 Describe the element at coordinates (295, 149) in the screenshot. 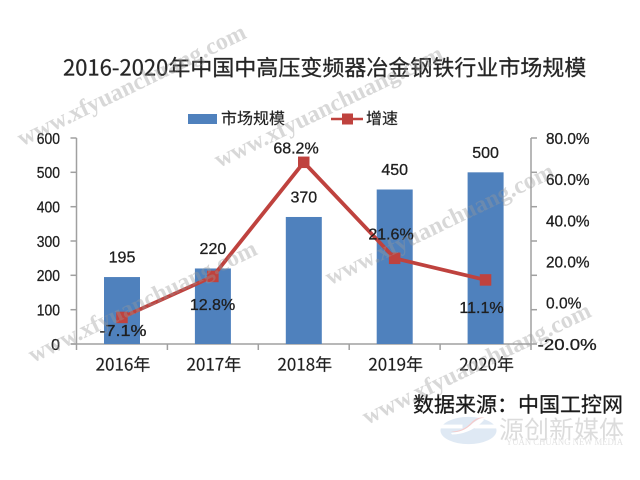

I see `svg-text: 68.2%` at that location.